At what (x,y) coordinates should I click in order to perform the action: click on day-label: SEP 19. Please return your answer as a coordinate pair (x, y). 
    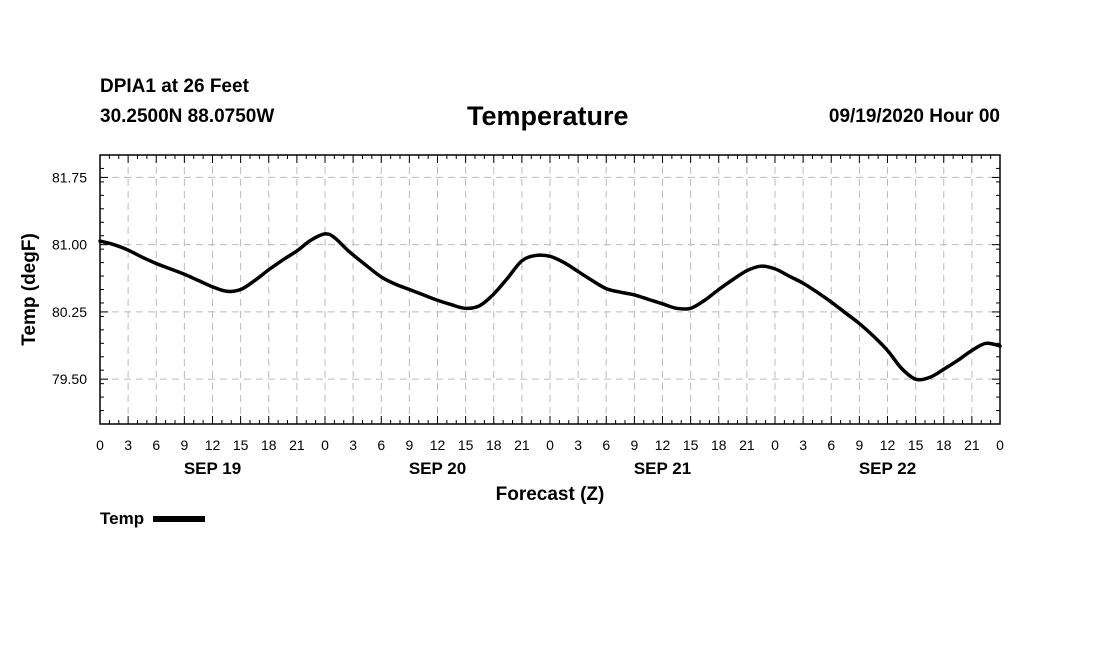
    Looking at the image, I should click on (212, 468).